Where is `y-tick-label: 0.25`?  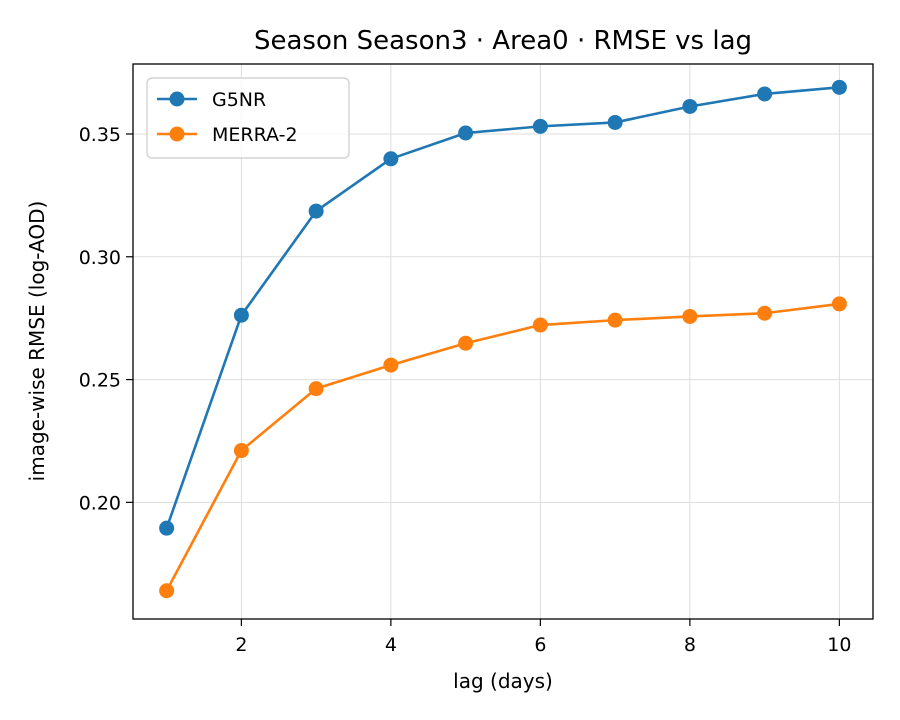 y-tick-label: 0.25 is located at coordinates (100, 381).